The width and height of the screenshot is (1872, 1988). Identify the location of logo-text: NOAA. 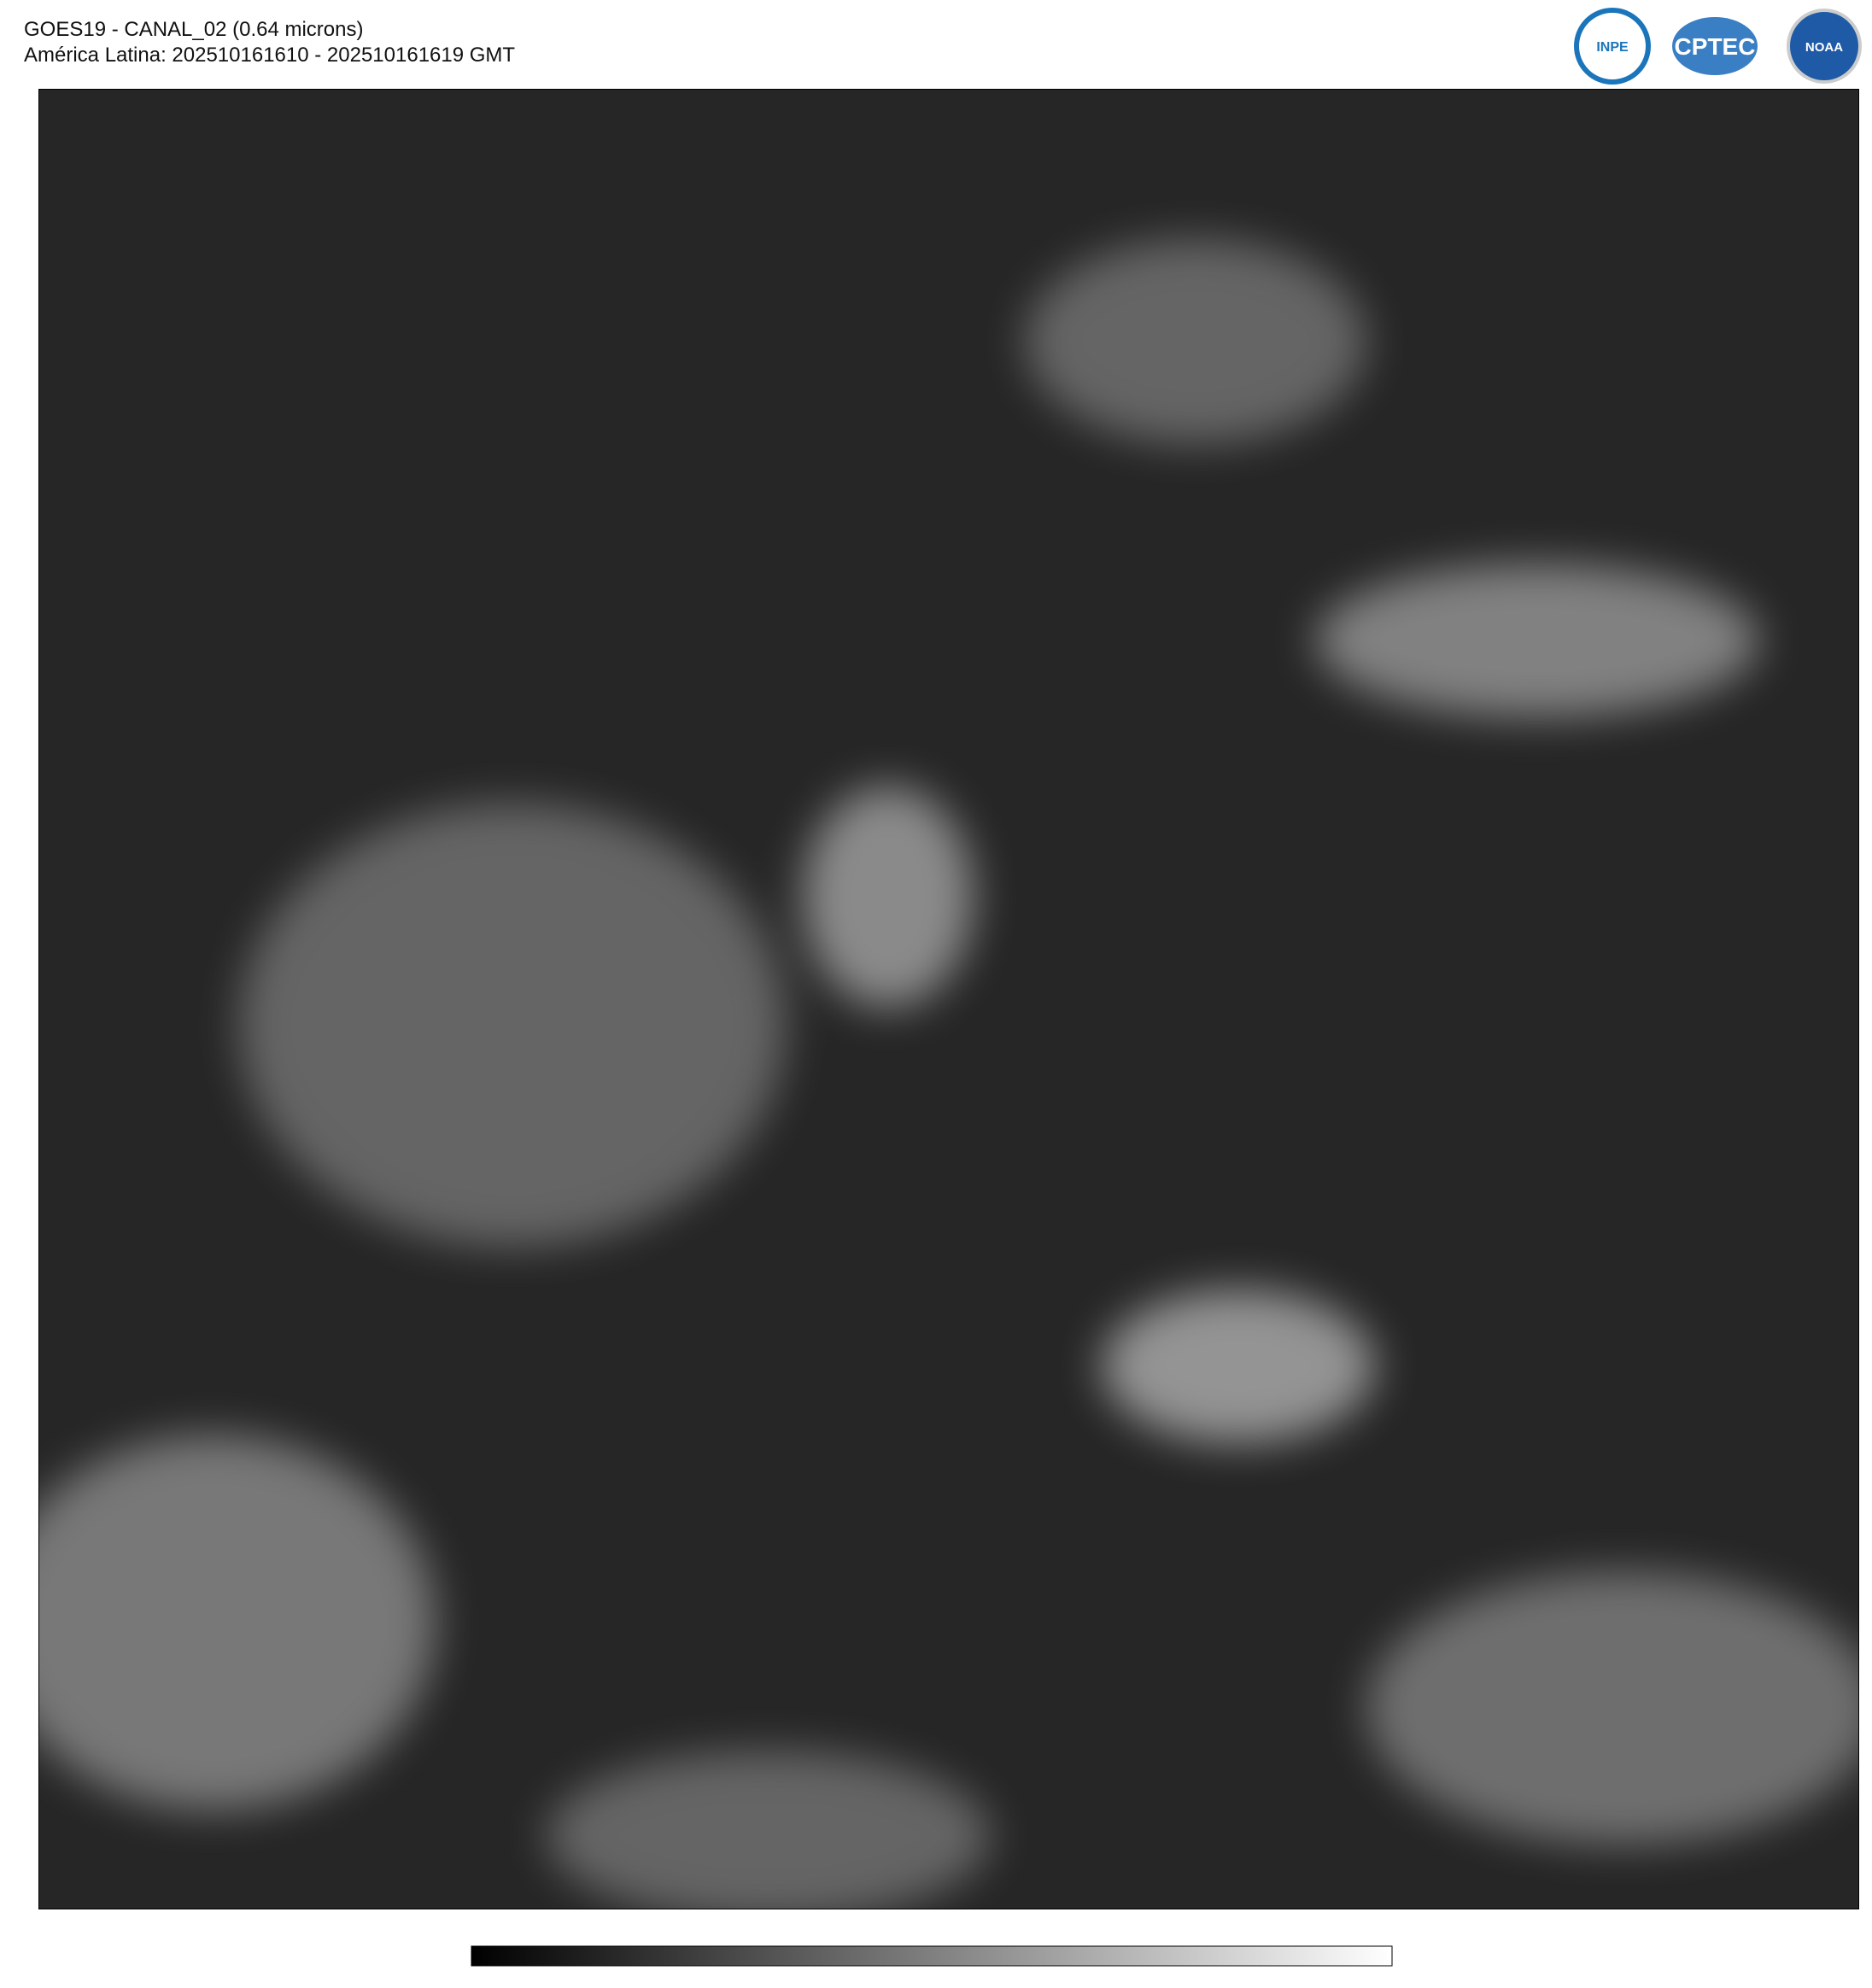
(1824, 47).